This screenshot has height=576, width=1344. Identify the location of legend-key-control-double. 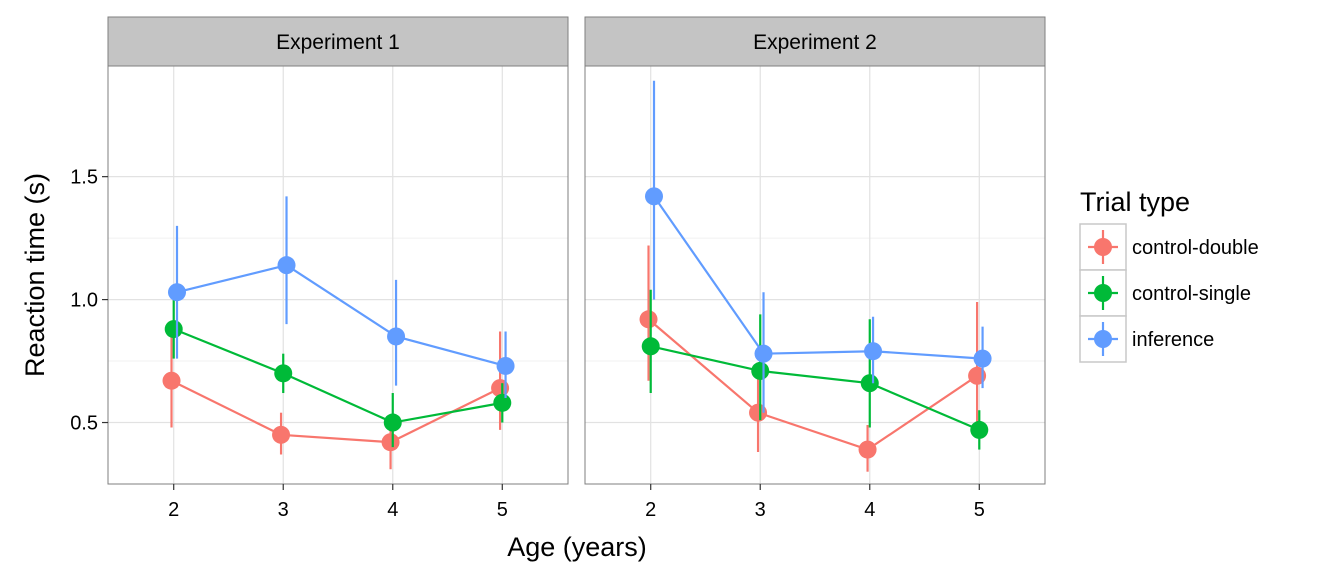
(1103, 247).